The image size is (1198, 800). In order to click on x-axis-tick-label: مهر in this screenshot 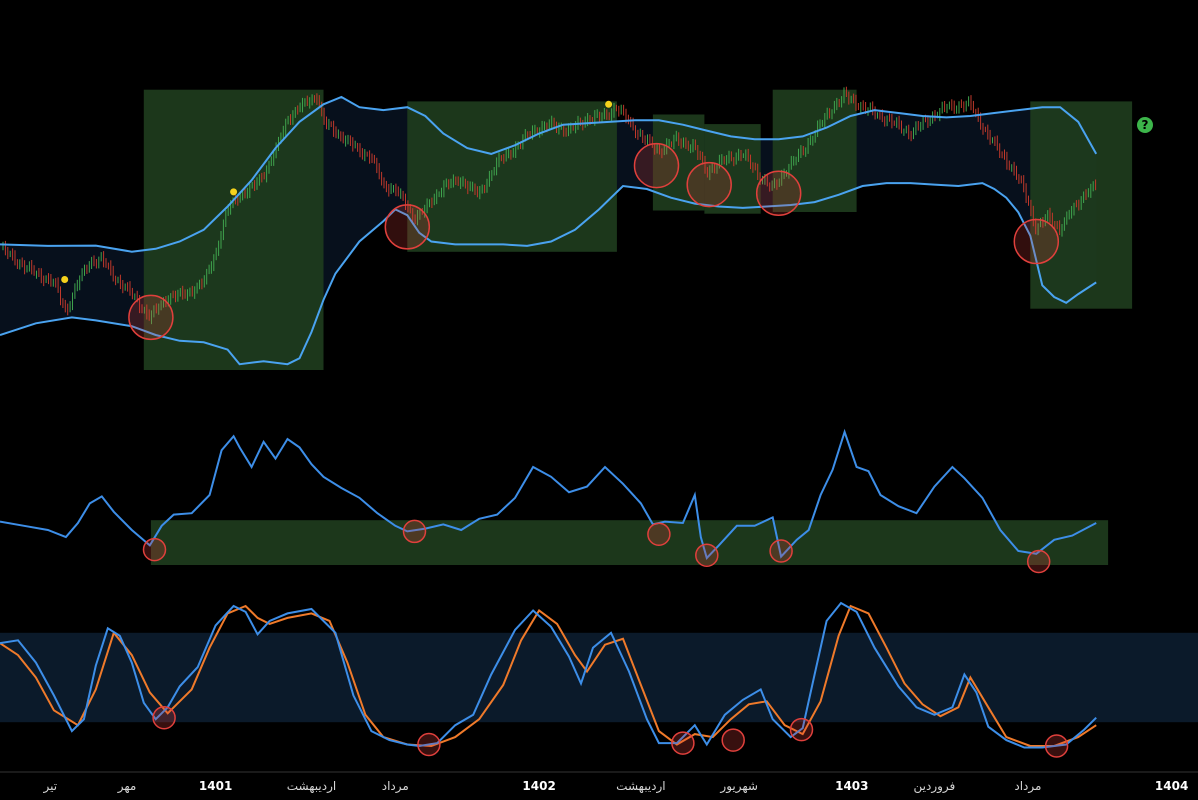, I will do `click(127, 786)`.